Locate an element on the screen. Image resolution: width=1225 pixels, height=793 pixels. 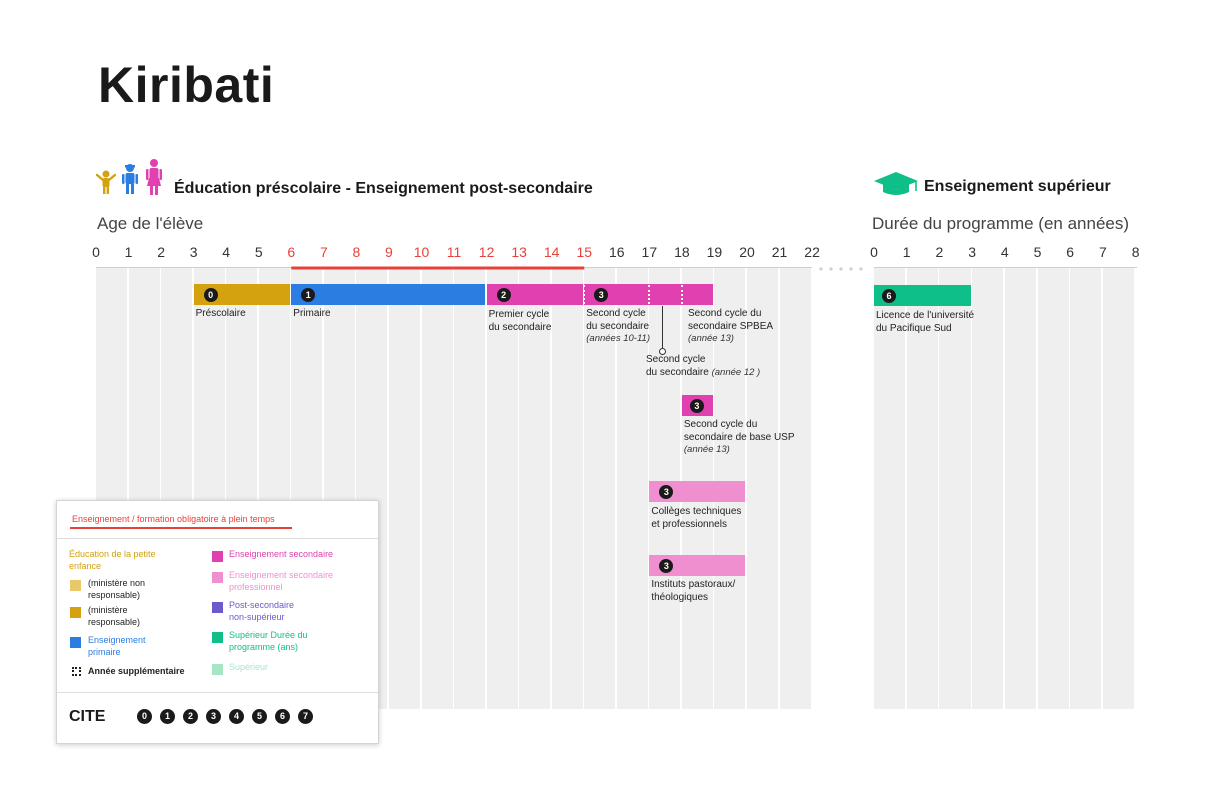
age-tick-label: 13 is located at coordinates (519, 252).